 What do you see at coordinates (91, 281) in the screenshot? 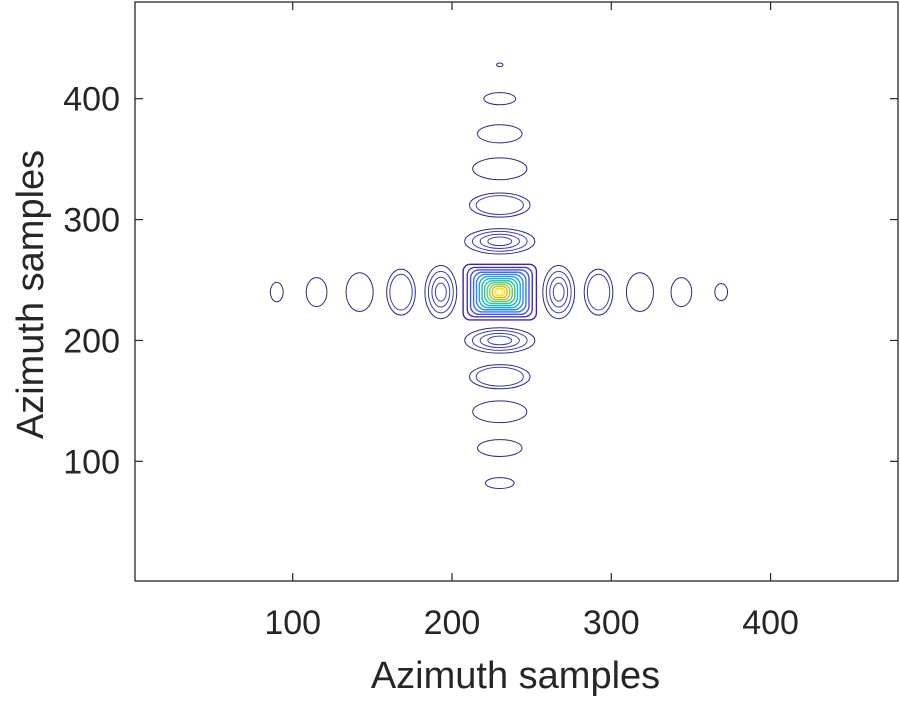
I see `y-tick-labels: 100 200 300 400` at bounding box center [91, 281].